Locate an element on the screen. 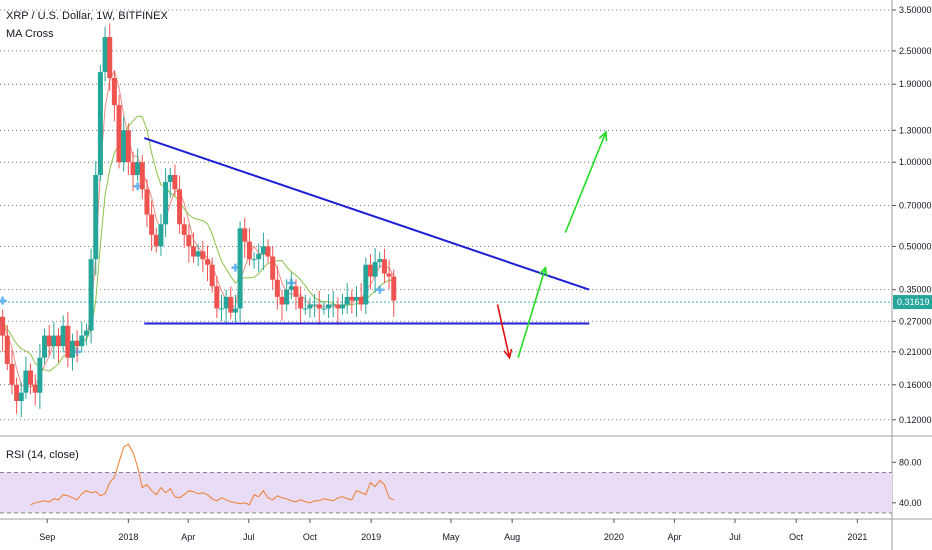  x-tick-label: Oct is located at coordinates (310, 537).